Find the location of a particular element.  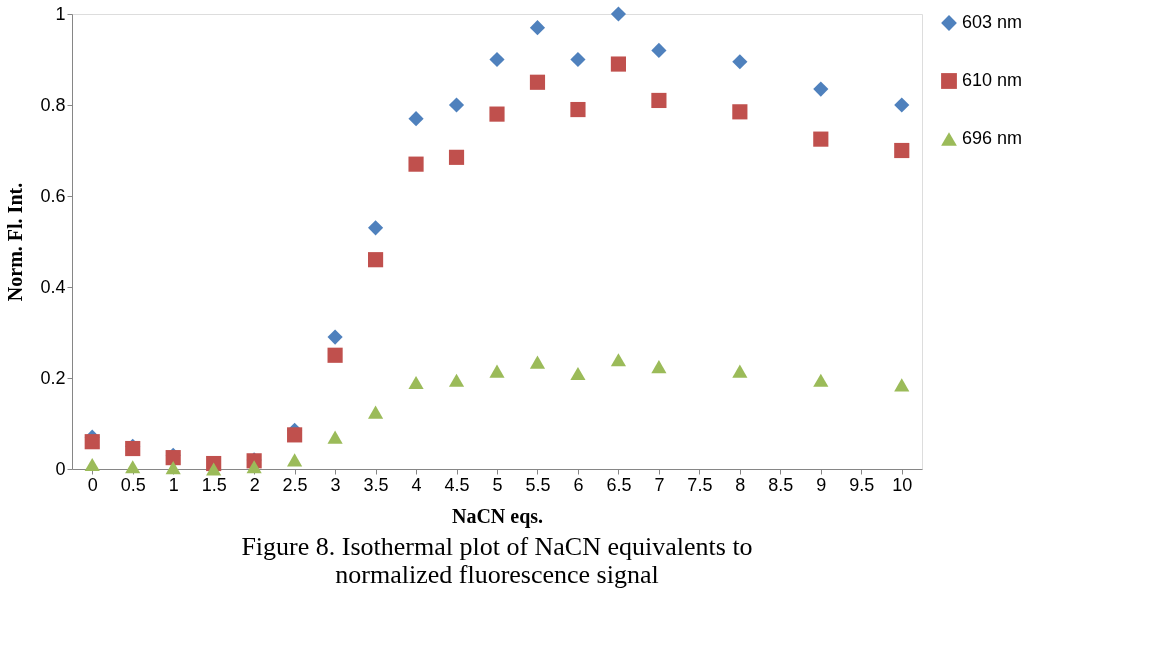

y-tick-label: 1 is located at coordinates (60, 13).